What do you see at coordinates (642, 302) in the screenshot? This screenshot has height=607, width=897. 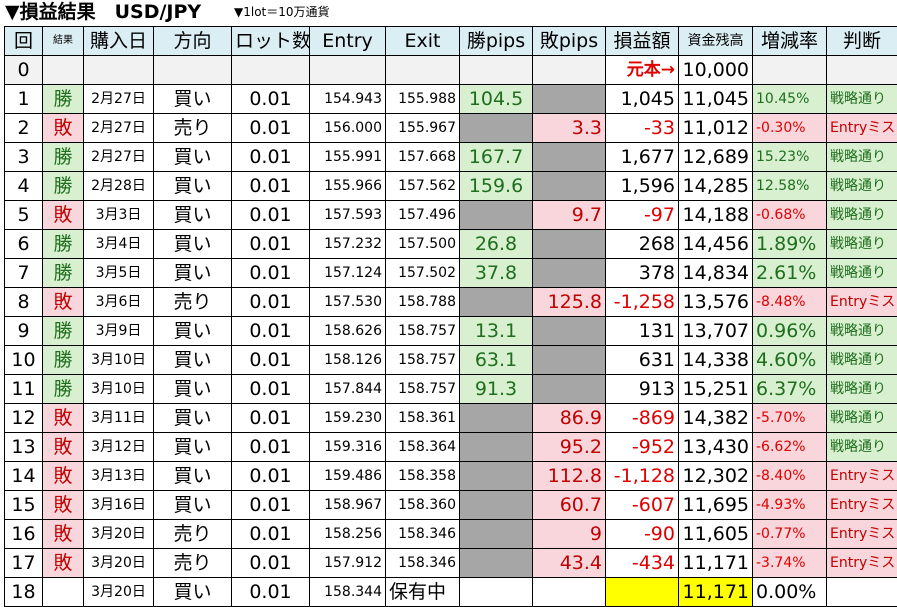 I see `profit-loss: -1,258` at bounding box center [642, 302].